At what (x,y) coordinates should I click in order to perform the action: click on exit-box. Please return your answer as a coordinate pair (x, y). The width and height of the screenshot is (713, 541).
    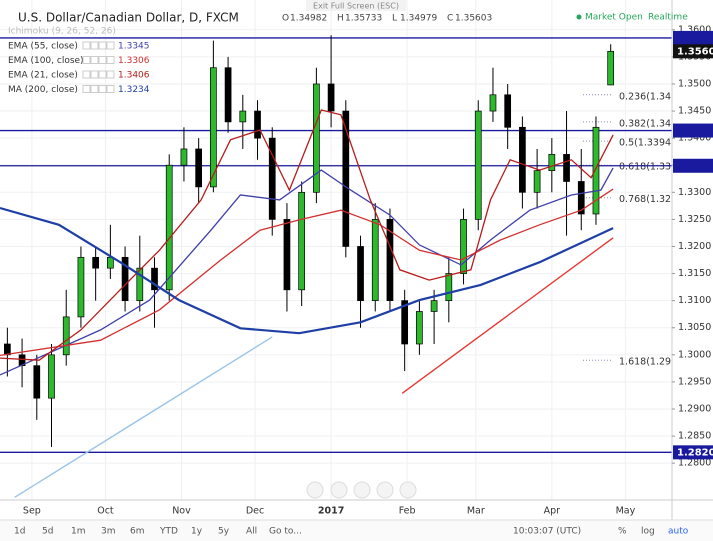
    Looking at the image, I should click on (356, 5).